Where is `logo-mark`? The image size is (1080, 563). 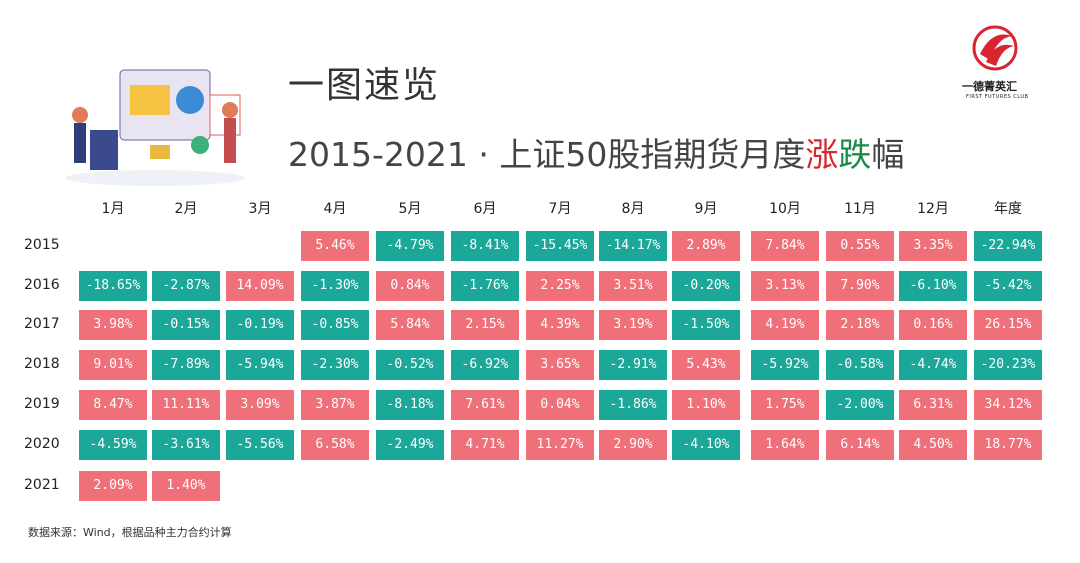 logo-mark is located at coordinates (995, 48).